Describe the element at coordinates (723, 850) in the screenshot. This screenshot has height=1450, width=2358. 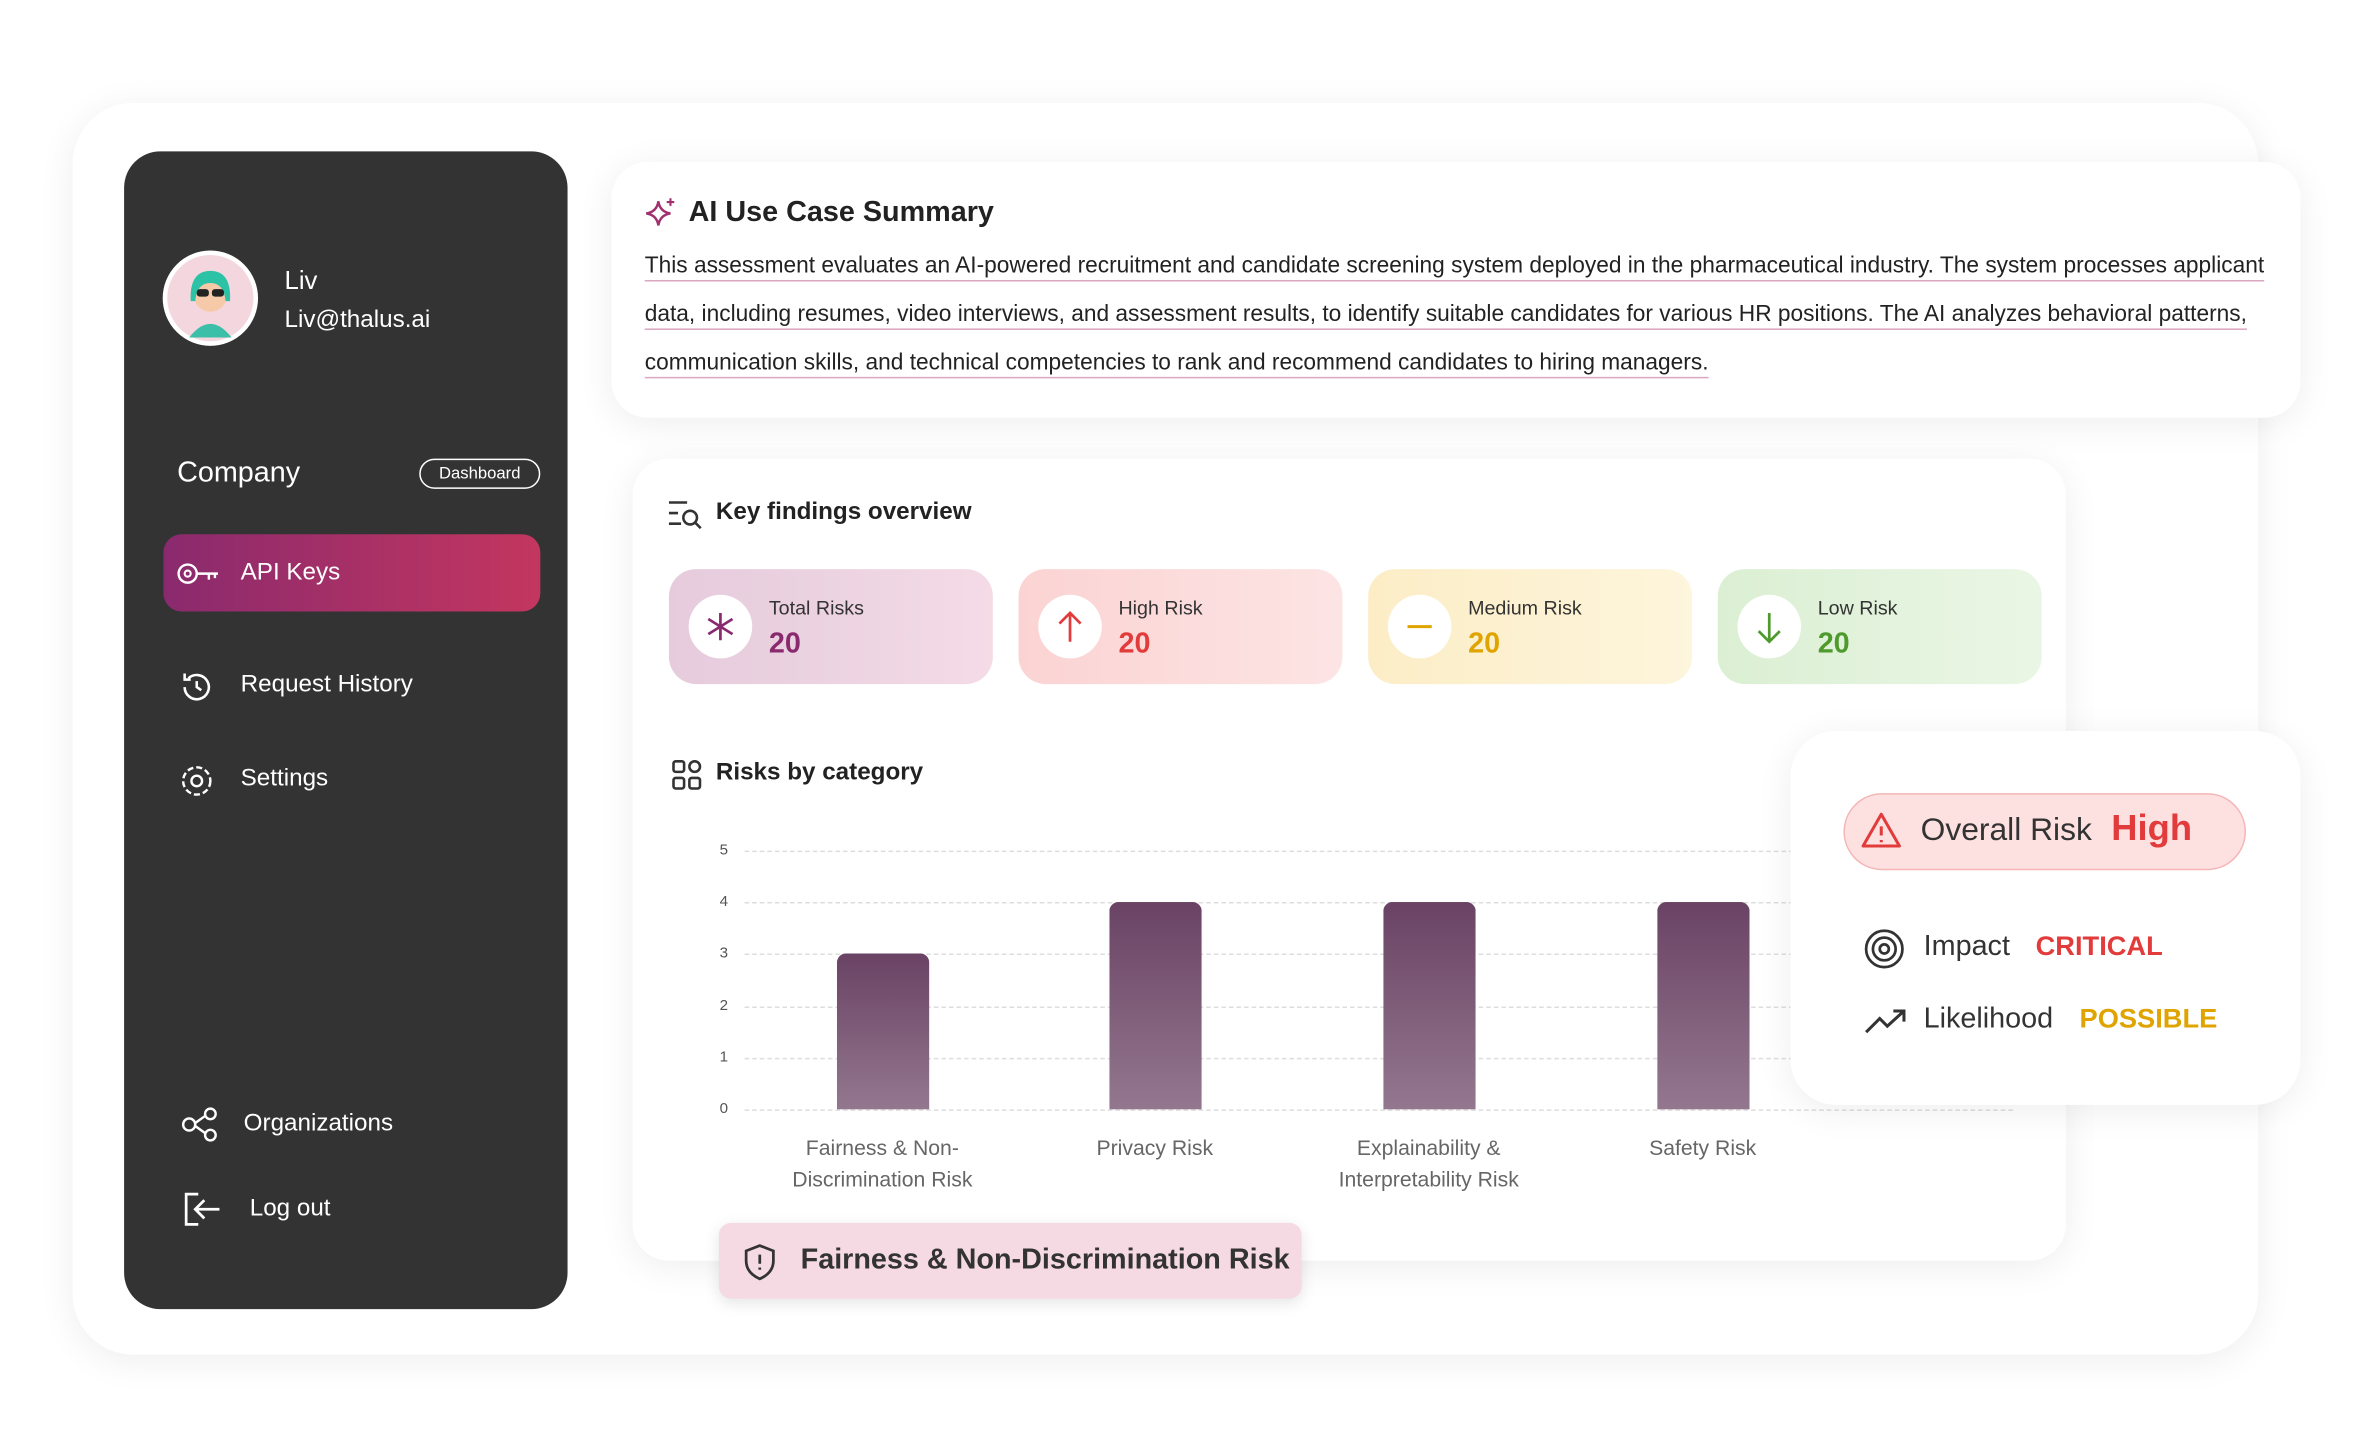
I see `y-tick-label: 5` at that location.